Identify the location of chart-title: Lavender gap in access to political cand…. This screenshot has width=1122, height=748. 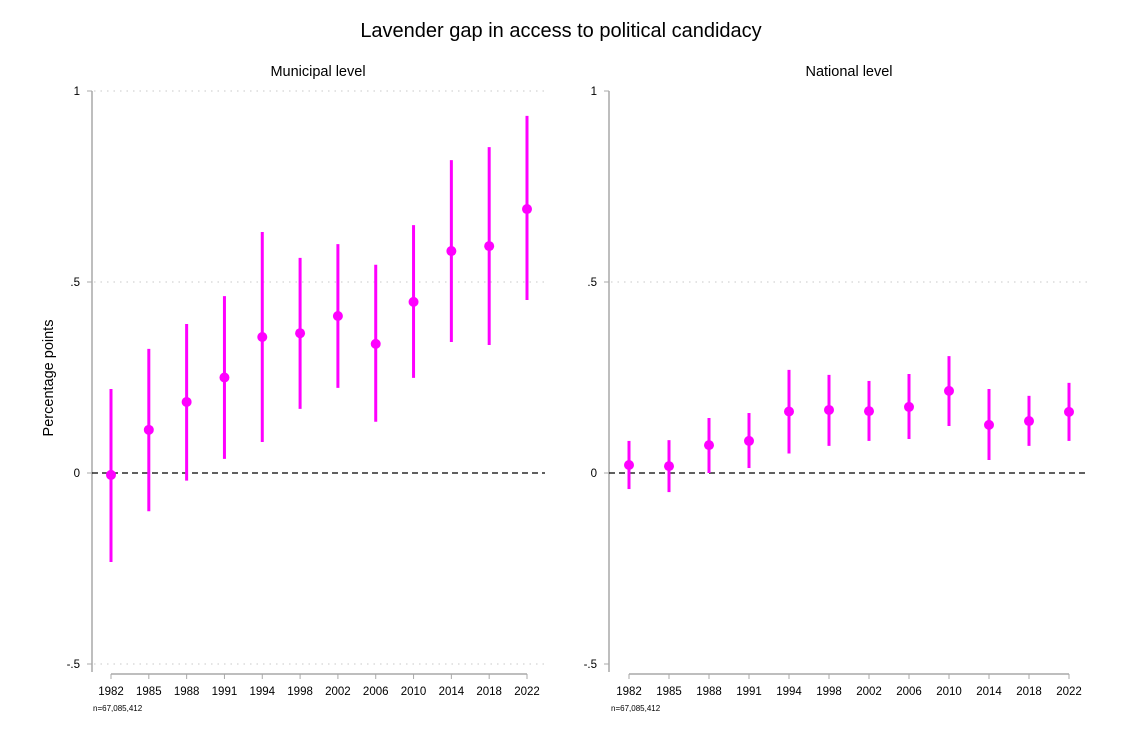
(560, 31).